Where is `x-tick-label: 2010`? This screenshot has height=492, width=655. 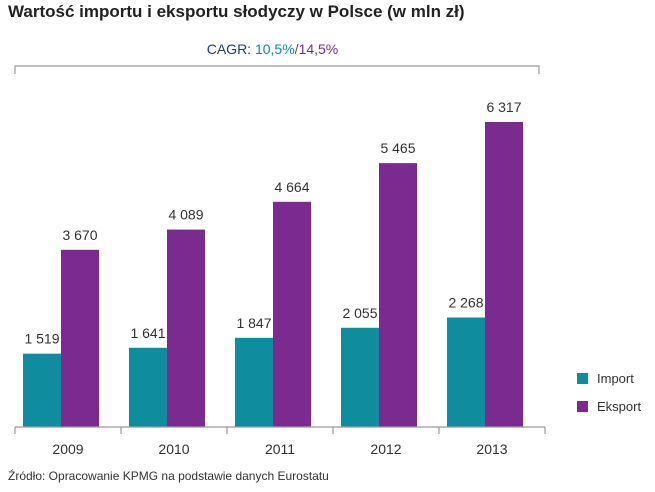 x-tick-label: 2010 is located at coordinates (173, 449).